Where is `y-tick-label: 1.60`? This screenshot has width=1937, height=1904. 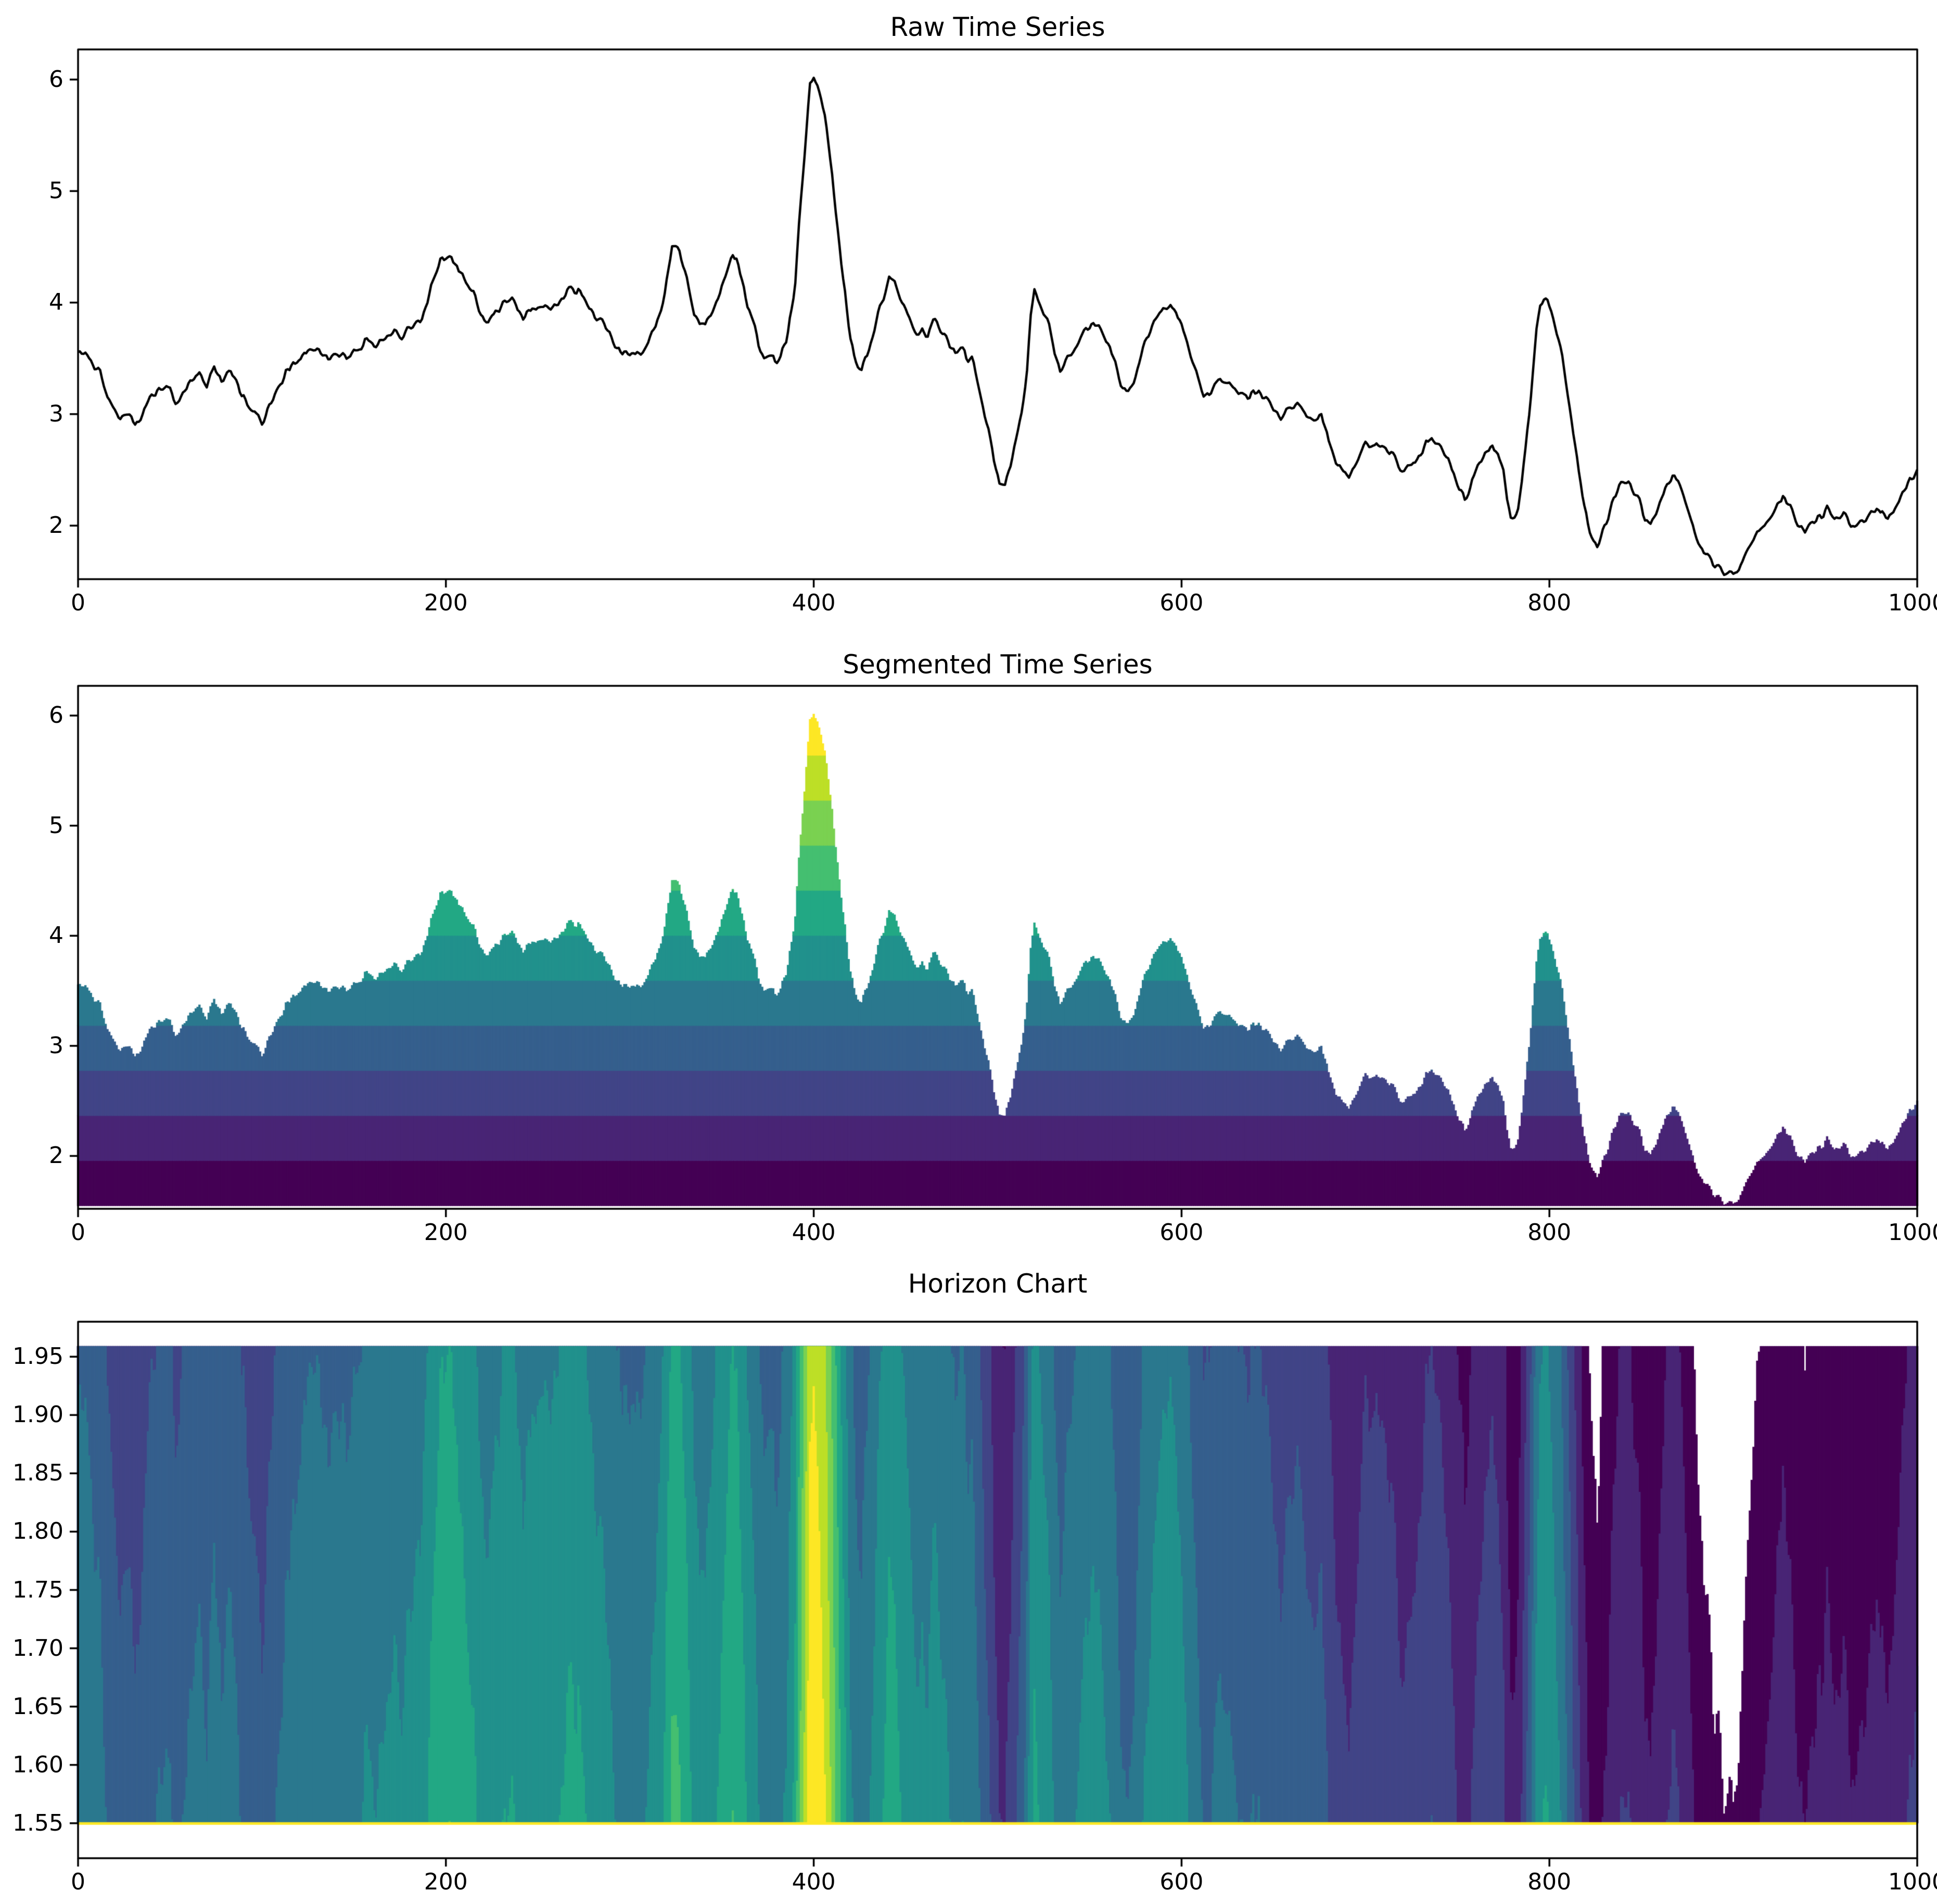 y-tick-label: 1.60 is located at coordinates (38, 1764).